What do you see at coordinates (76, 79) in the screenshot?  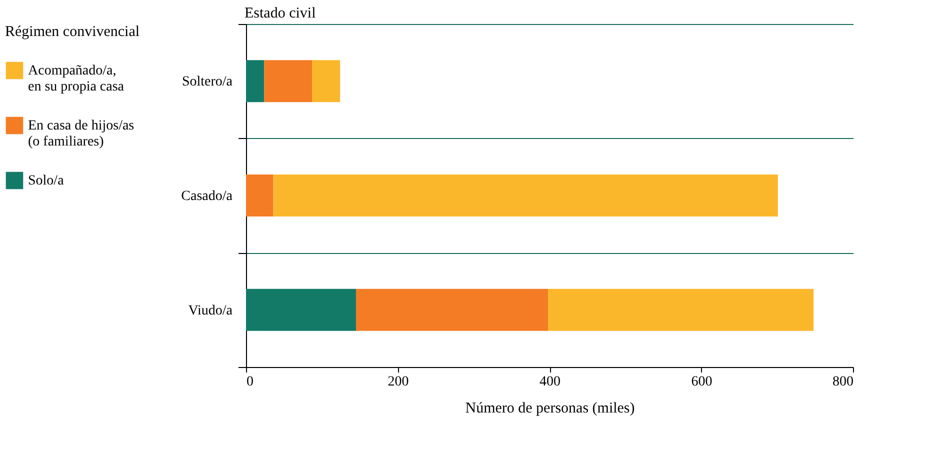 I see `legend-label: Acompañado/a, en su propia casa` at bounding box center [76, 79].